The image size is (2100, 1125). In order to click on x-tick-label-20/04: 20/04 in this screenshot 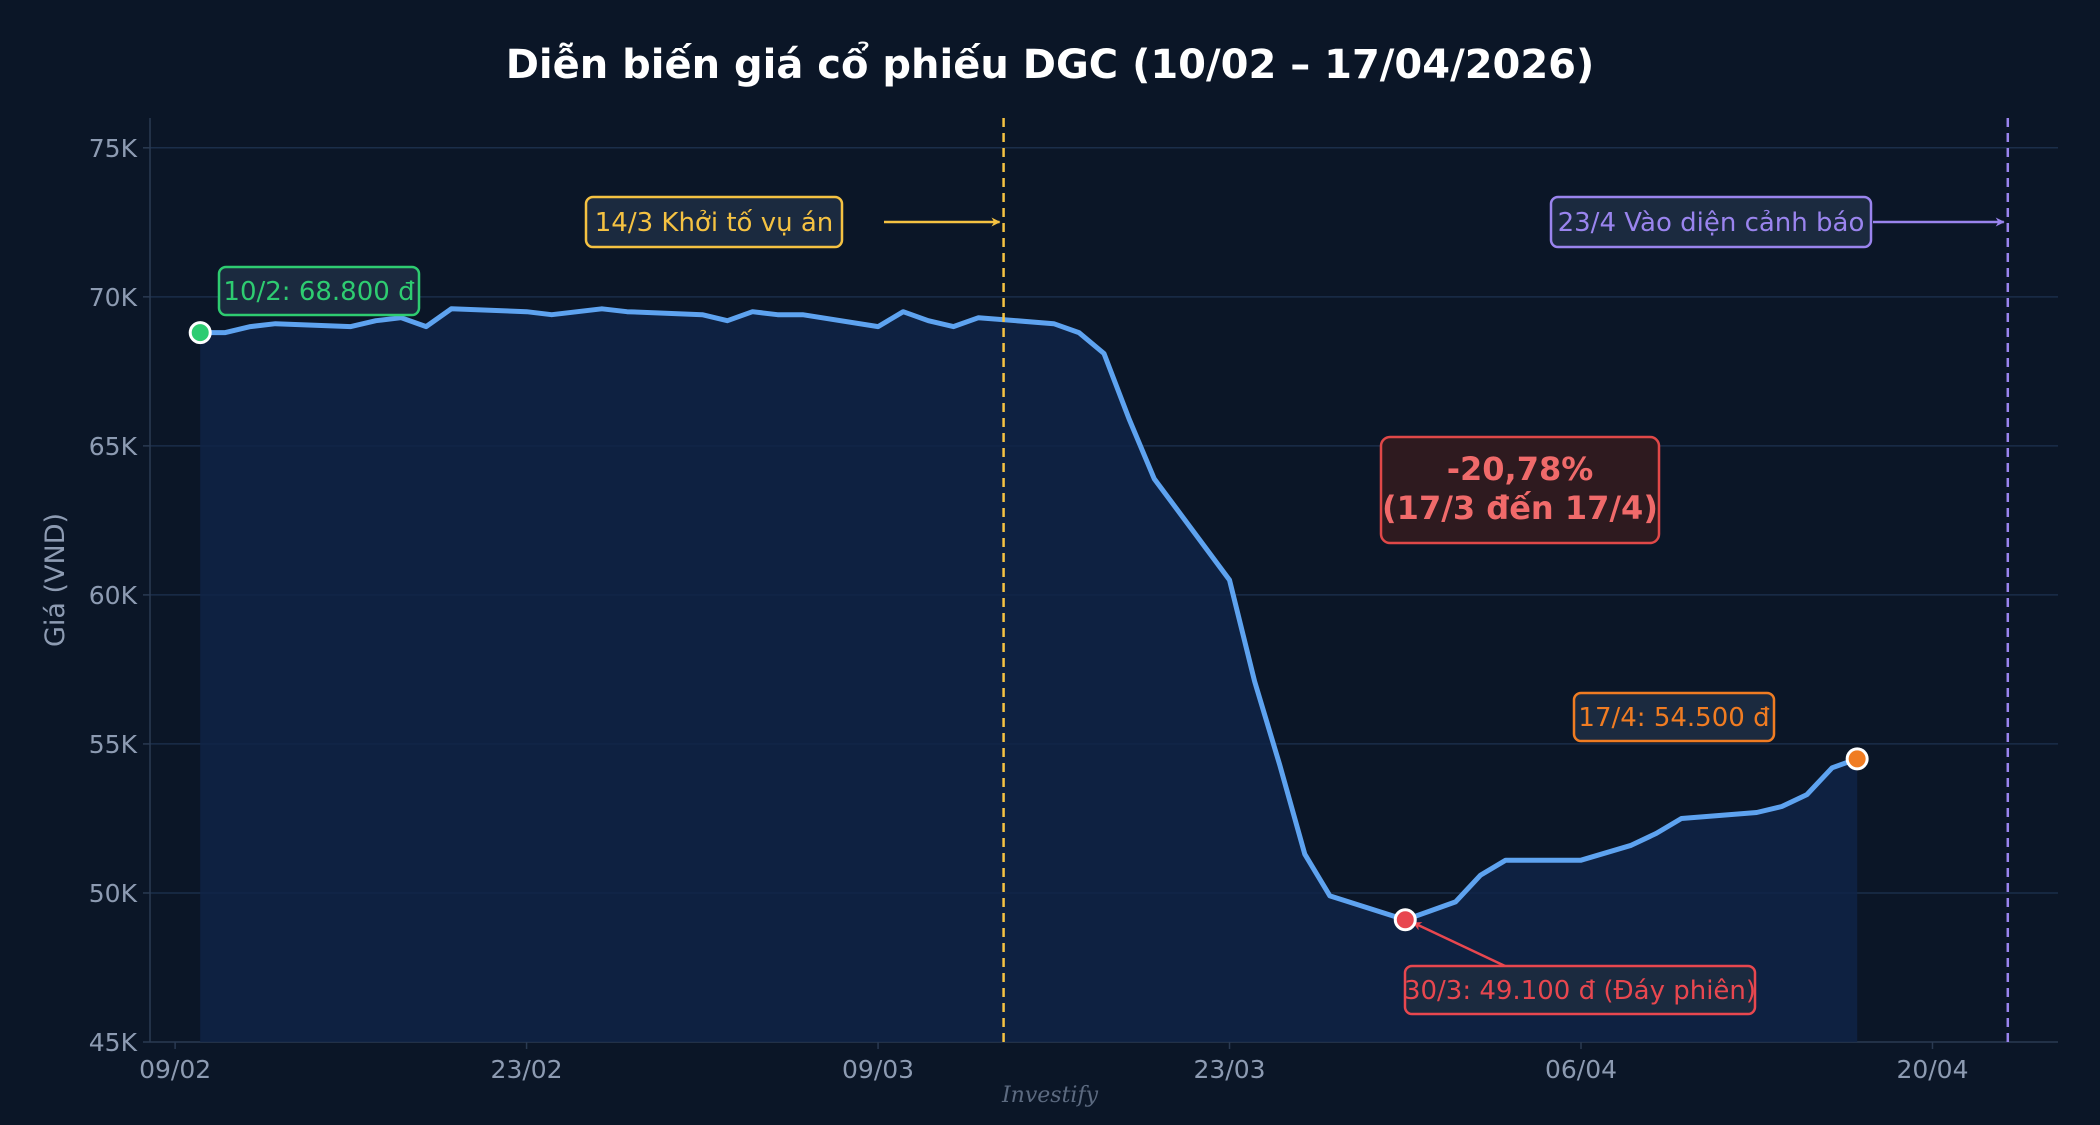, I will do `click(1932, 1069)`.